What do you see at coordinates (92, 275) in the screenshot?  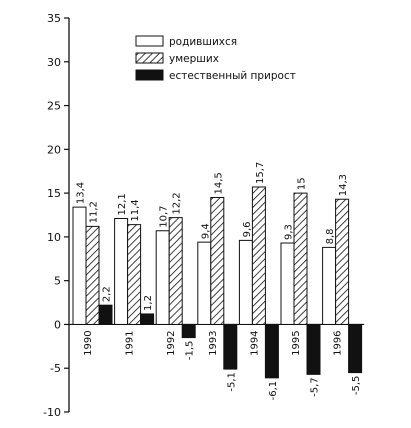 I see `bar-1-1990` at bounding box center [92, 275].